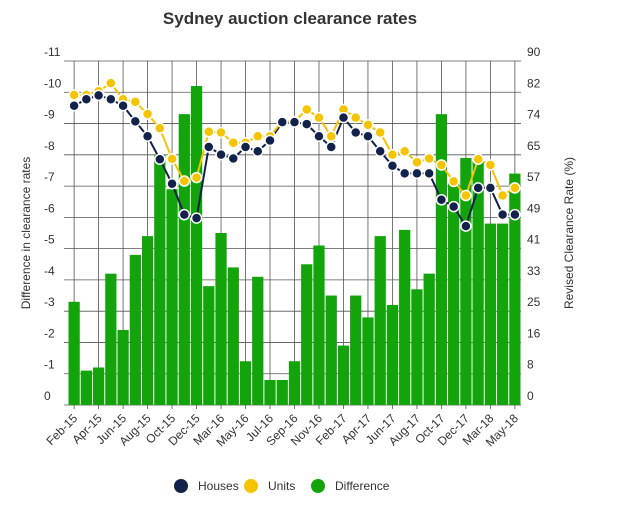  I want to click on legend-marker-difference, so click(318, 486).